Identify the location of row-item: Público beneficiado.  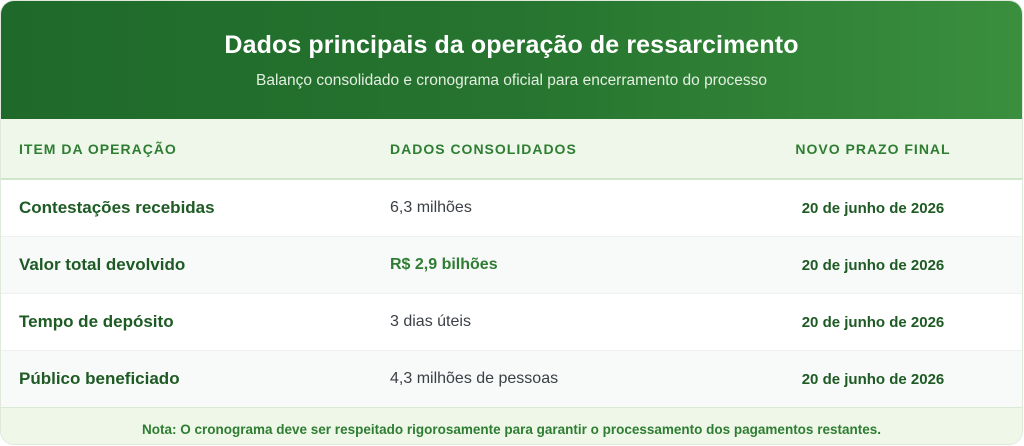
(99, 378).